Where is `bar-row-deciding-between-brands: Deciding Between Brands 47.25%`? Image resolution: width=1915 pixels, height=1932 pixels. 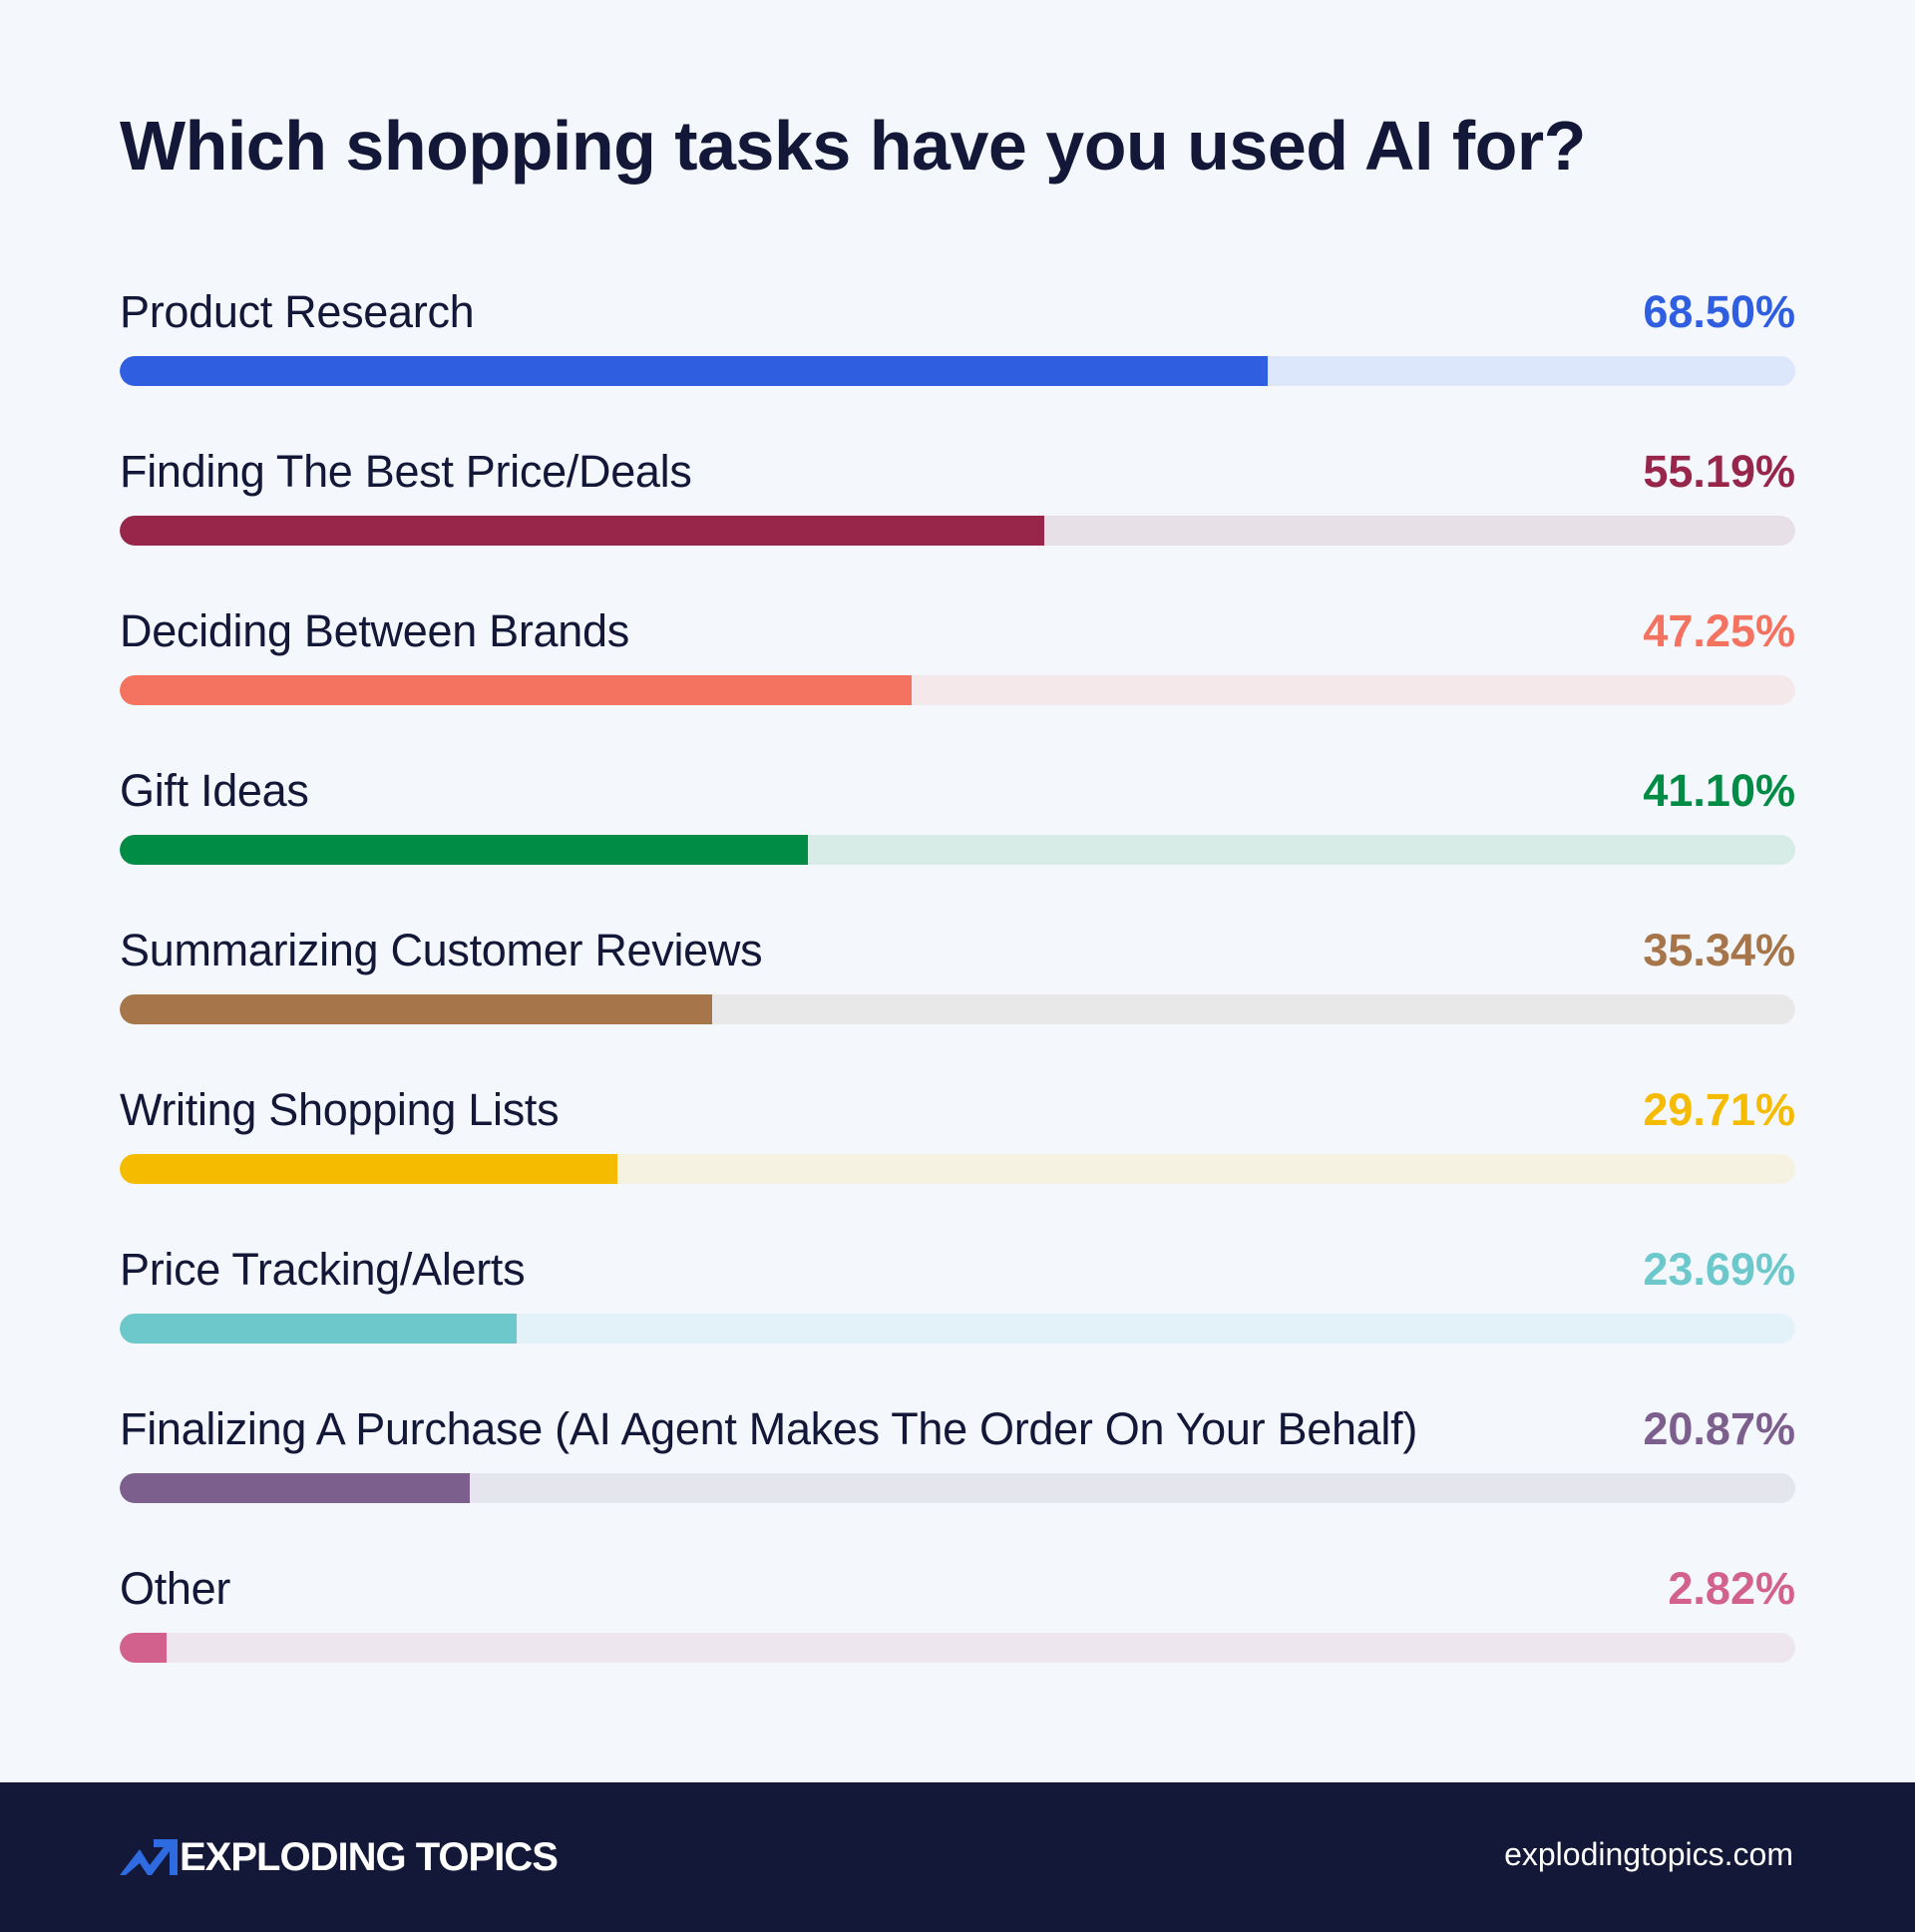
bar-row-deciding-between-brands: Deciding Between Brands 47.25% is located at coordinates (957, 670).